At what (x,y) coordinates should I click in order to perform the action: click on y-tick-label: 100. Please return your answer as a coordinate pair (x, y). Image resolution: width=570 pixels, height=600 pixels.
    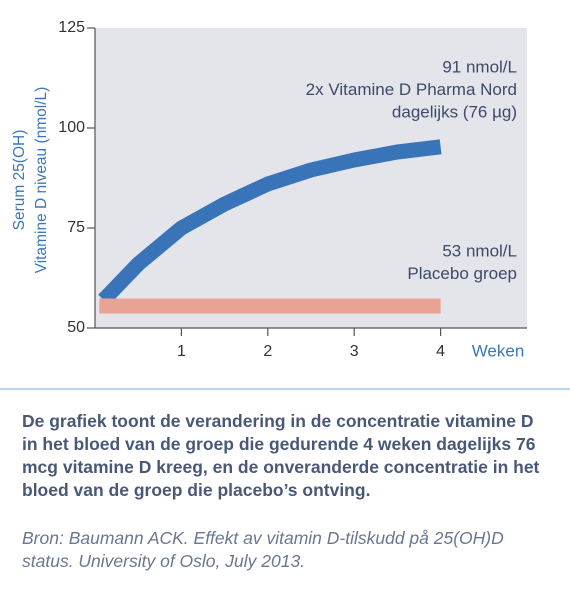
    Looking at the image, I should click on (71, 127).